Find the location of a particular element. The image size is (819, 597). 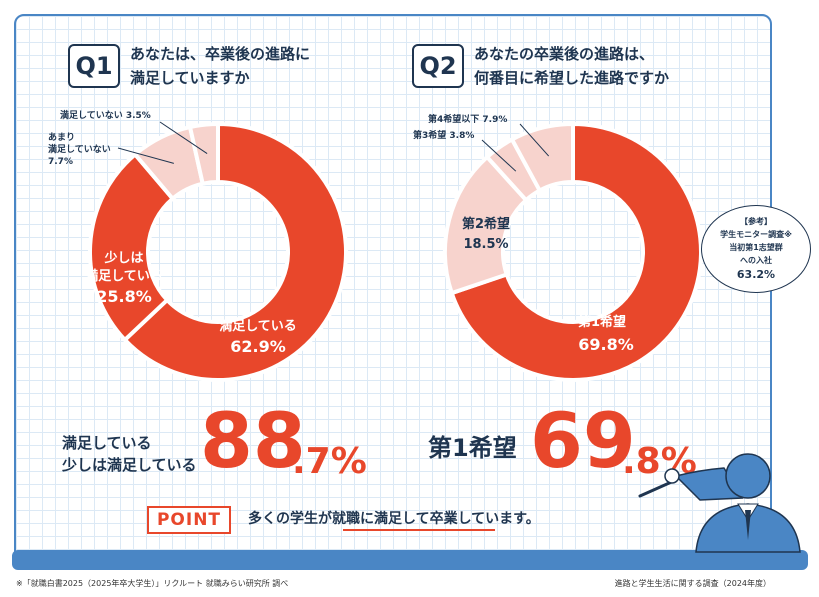

footer-survey: 進路と学生生活に関する調査（2024年度） is located at coordinates (692, 583).